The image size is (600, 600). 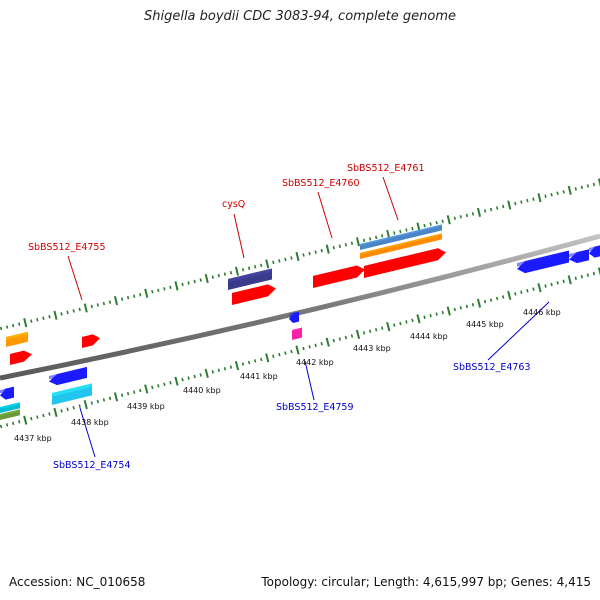 I want to click on accession-text: Accession: NC_010658, so click(x=77, y=582).